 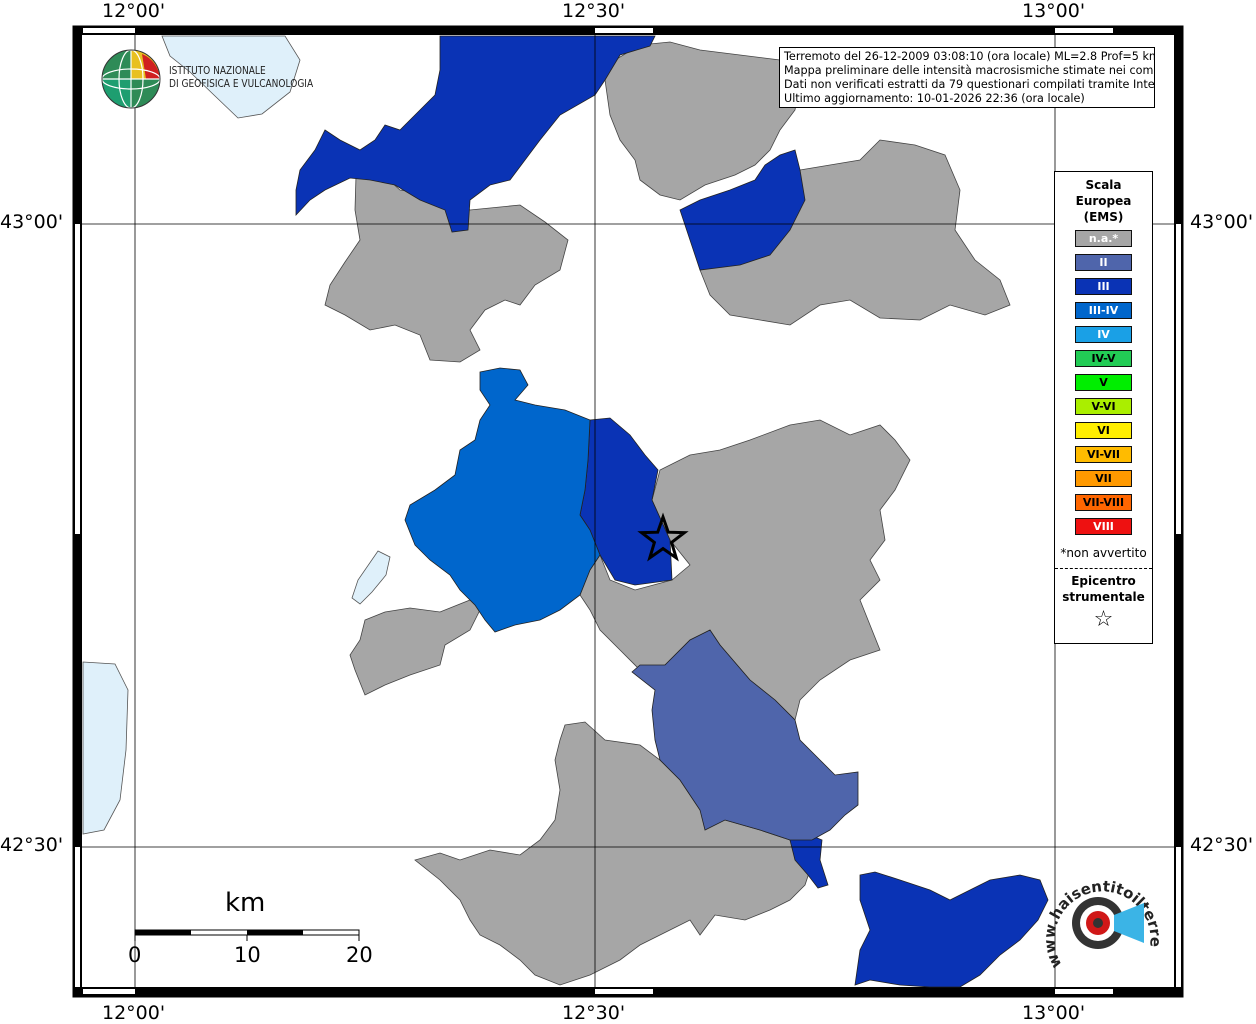 What do you see at coordinates (32, 222) in the screenshot?
I see `lat-label-left-4300: 43°00'` at bounding box center [32, 222].